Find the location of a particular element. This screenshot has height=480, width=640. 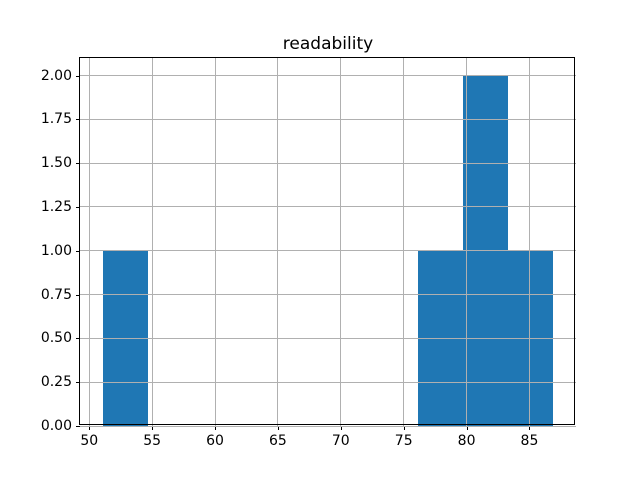

x-tick-label: 70 is located at coordinates (340, 441).